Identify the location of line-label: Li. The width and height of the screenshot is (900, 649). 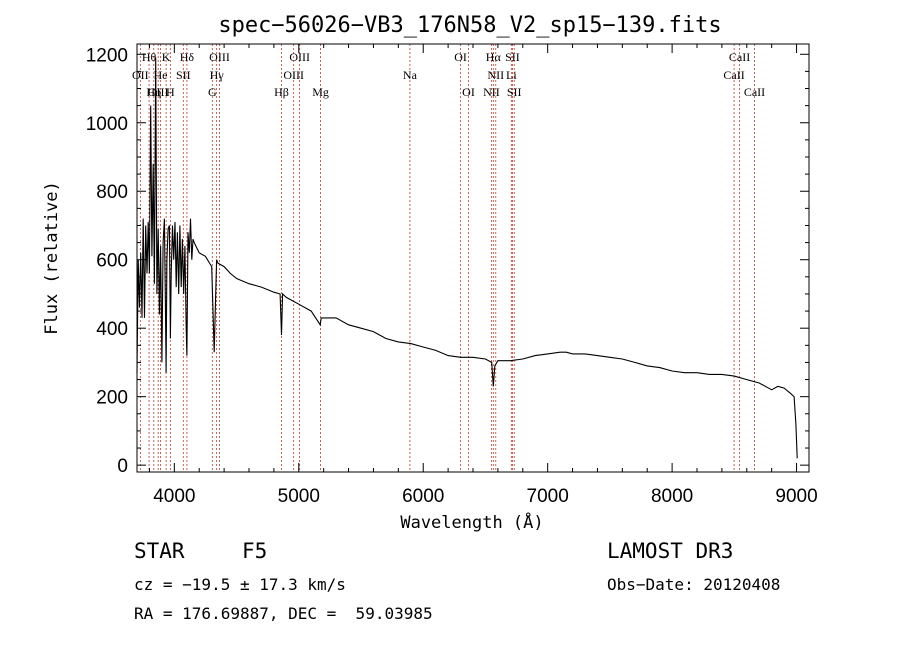
(511, 75).